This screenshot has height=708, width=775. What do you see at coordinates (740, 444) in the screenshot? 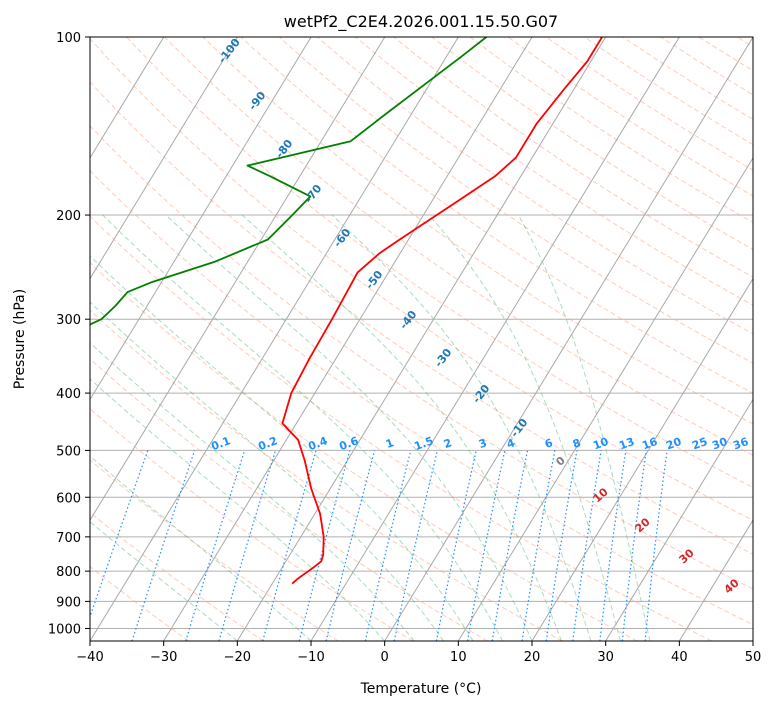
I see `mixing-ratio-label: 36` at bounding box center [740, 444].